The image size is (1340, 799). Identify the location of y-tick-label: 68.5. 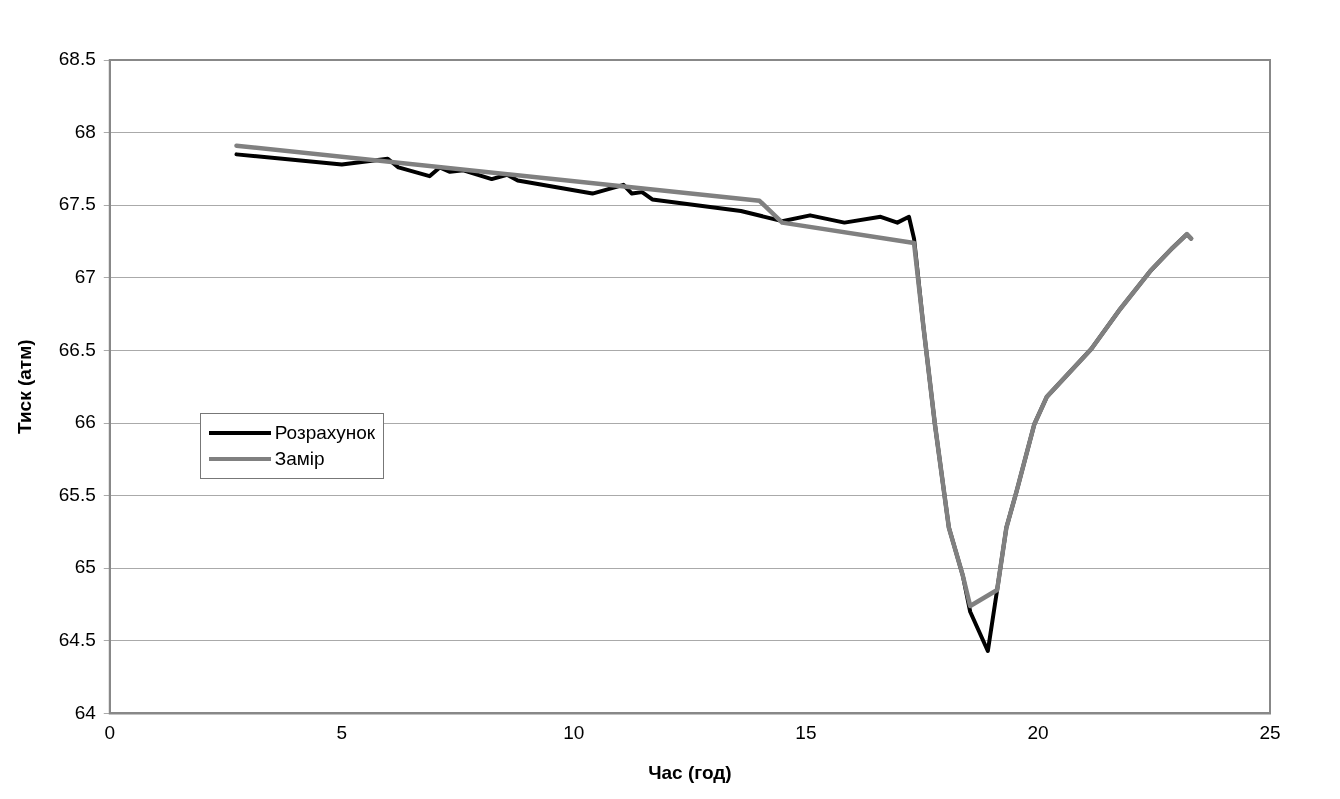
(77, 59).